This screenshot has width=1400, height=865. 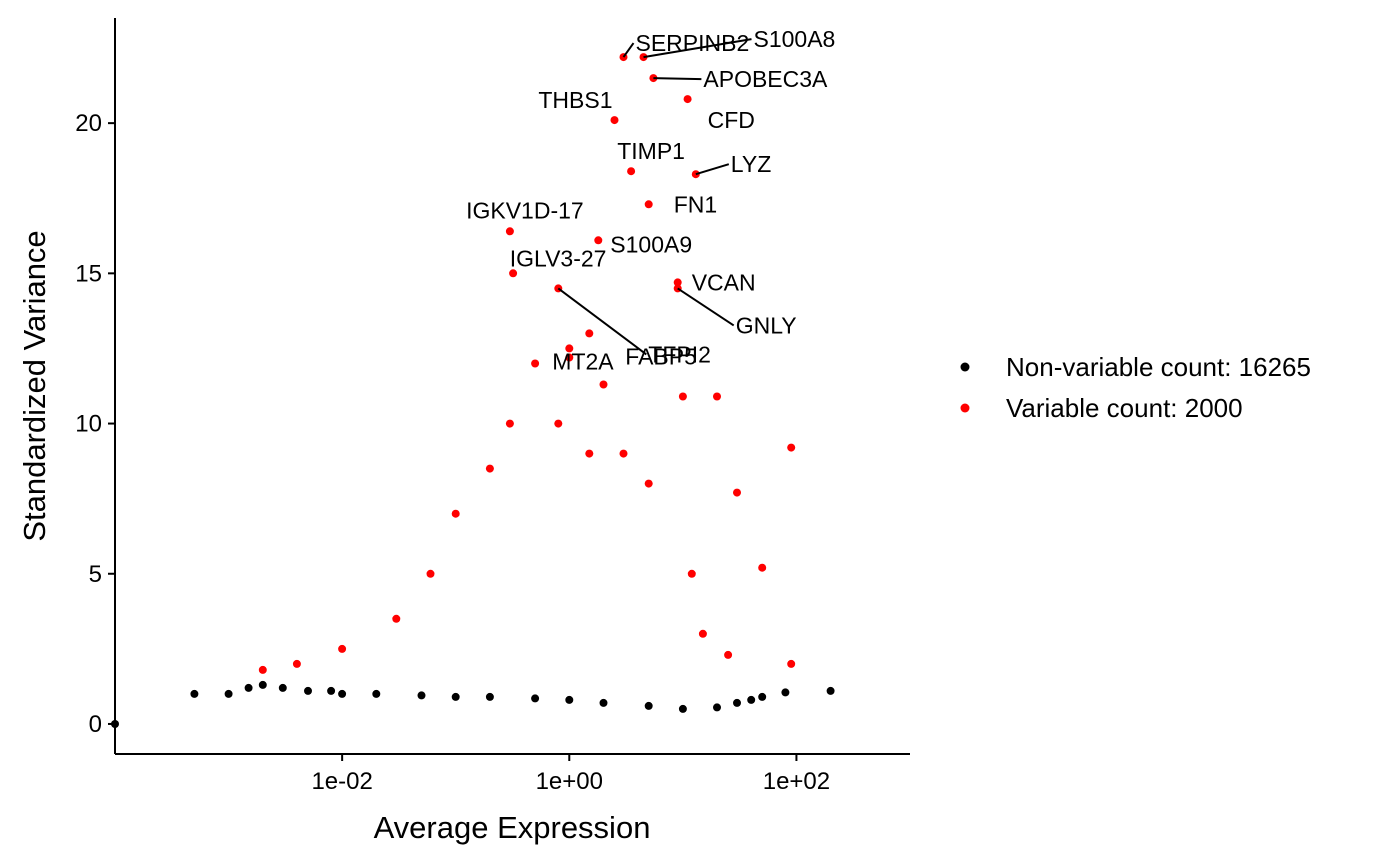 I want to click on gene-label: MT2A, so click(x=583, y=362).